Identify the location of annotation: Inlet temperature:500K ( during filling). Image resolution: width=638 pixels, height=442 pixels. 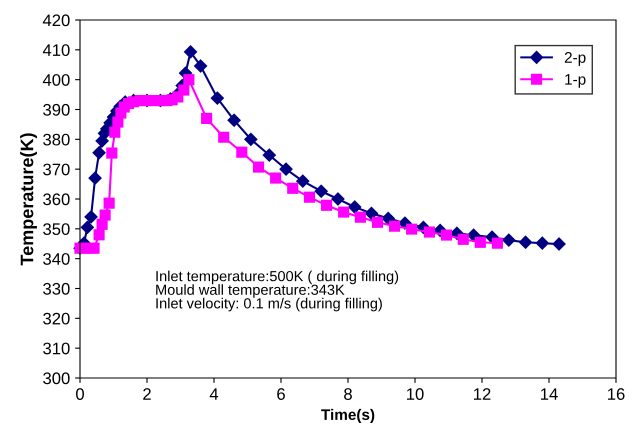
(277, 277).